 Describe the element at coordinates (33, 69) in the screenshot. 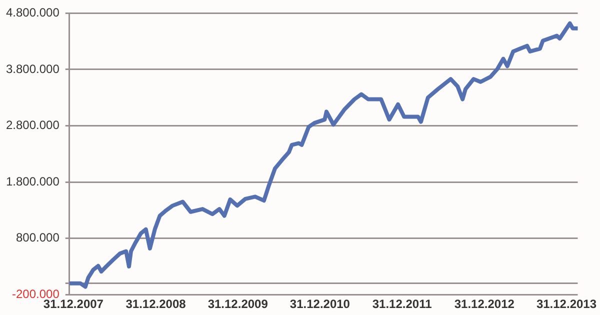

I see `y-tick-label: 3.800.000` at that location.